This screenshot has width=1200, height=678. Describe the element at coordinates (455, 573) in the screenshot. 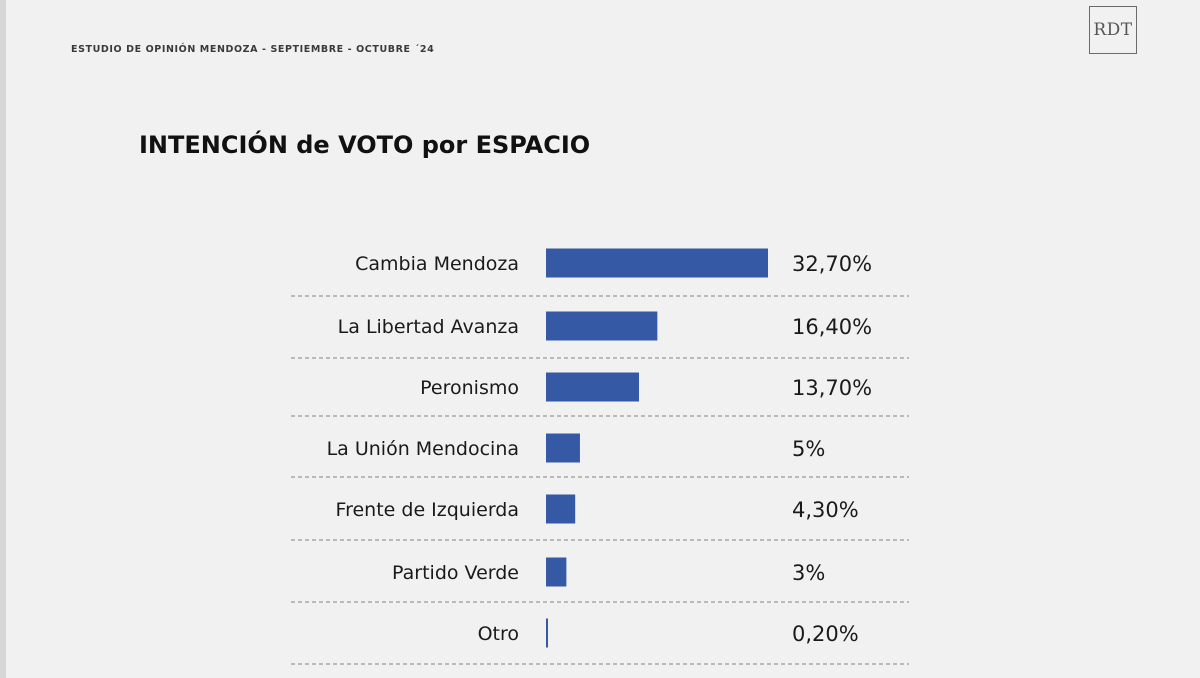

I see `category-label-partido-verde: Partido Verde` at that location.